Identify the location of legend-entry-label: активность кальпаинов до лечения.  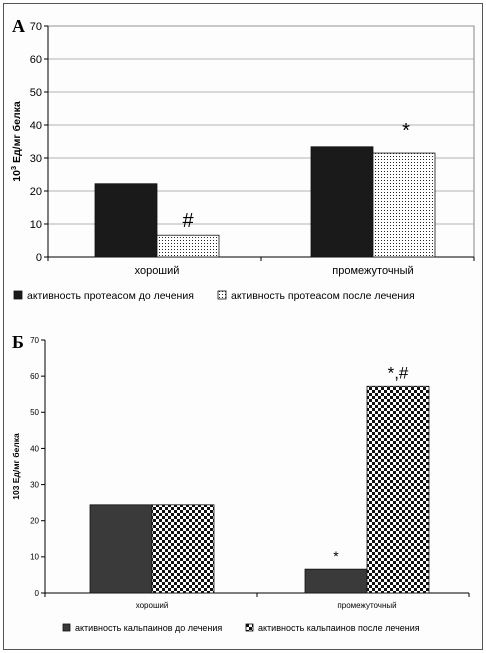
(148, 628).